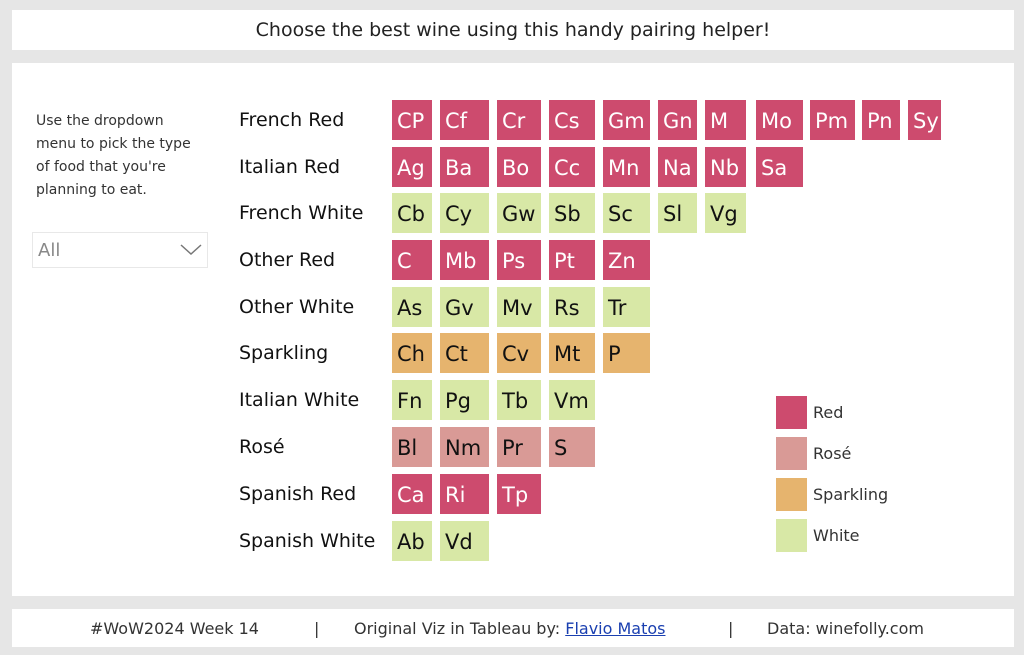 This screenshot has width=1024, height=655. Describe the element at coordinates (519, 120) in the screenshot. I see `wine-tile: Cr` at that location.